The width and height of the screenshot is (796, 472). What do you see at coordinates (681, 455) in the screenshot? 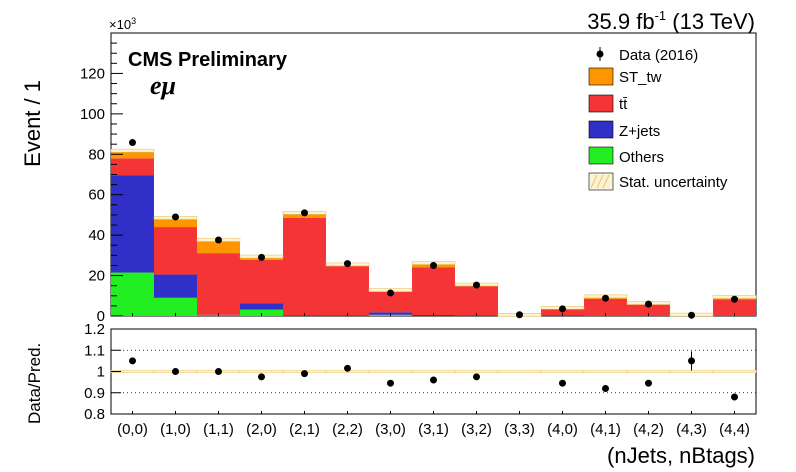
I see `x-axis-title: (nJets, nBtags)` at bounding box center [681, 455].